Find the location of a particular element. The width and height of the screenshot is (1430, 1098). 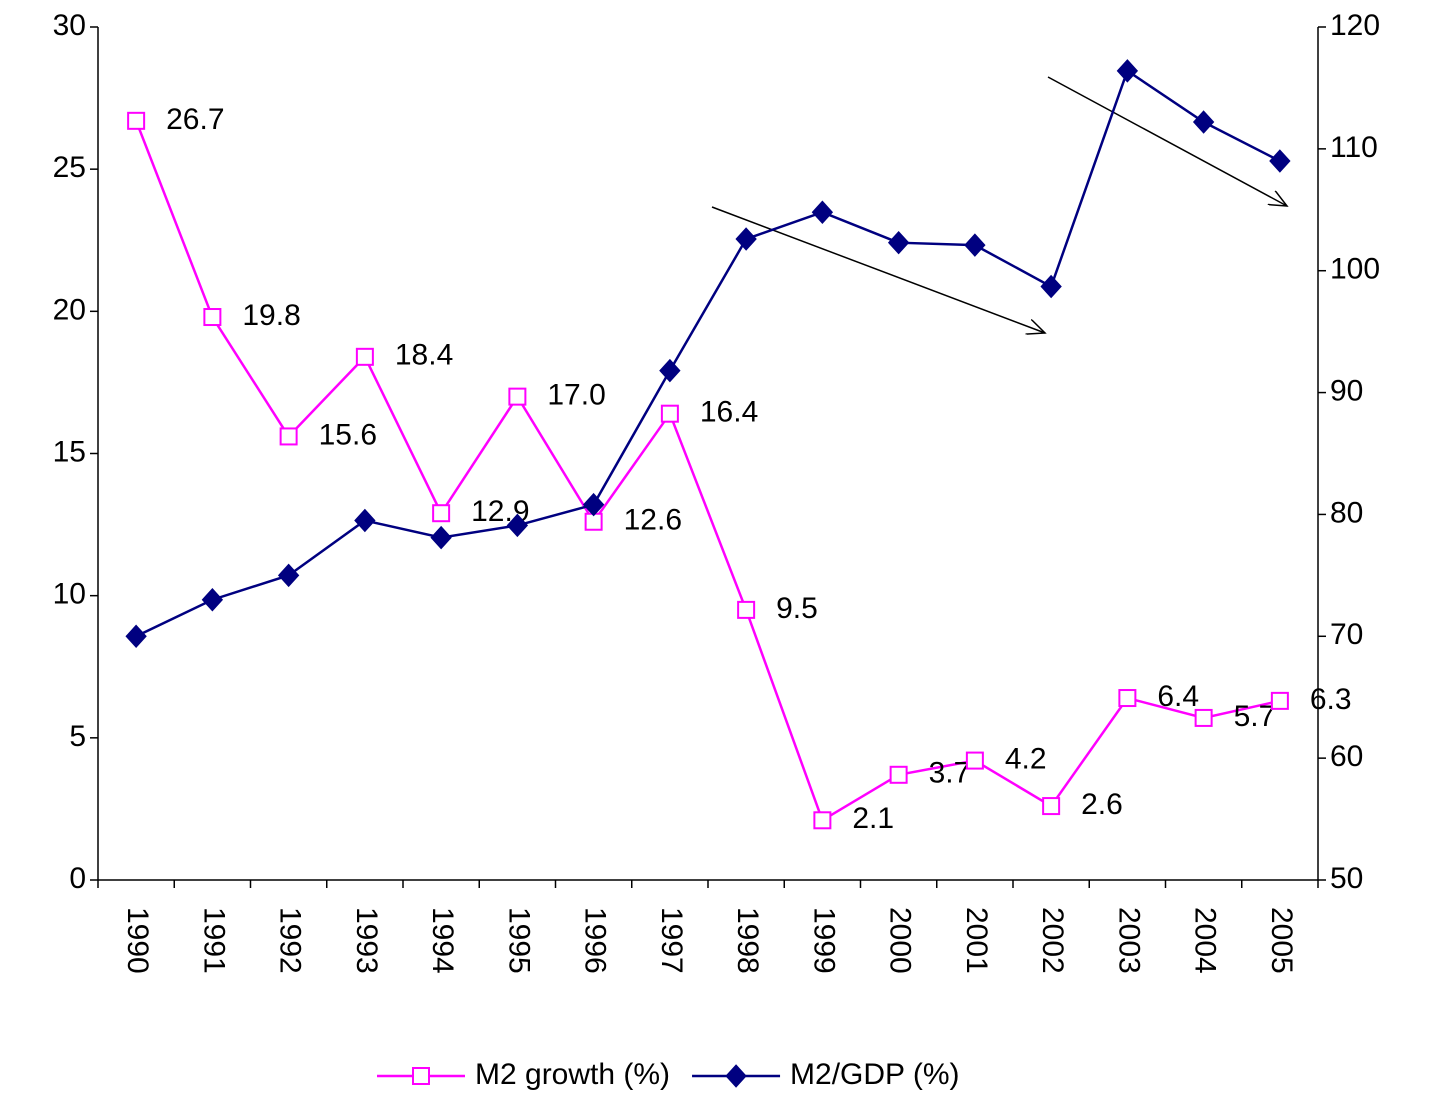

x-tick-label: 1999 is located at coordinates (823, 940).